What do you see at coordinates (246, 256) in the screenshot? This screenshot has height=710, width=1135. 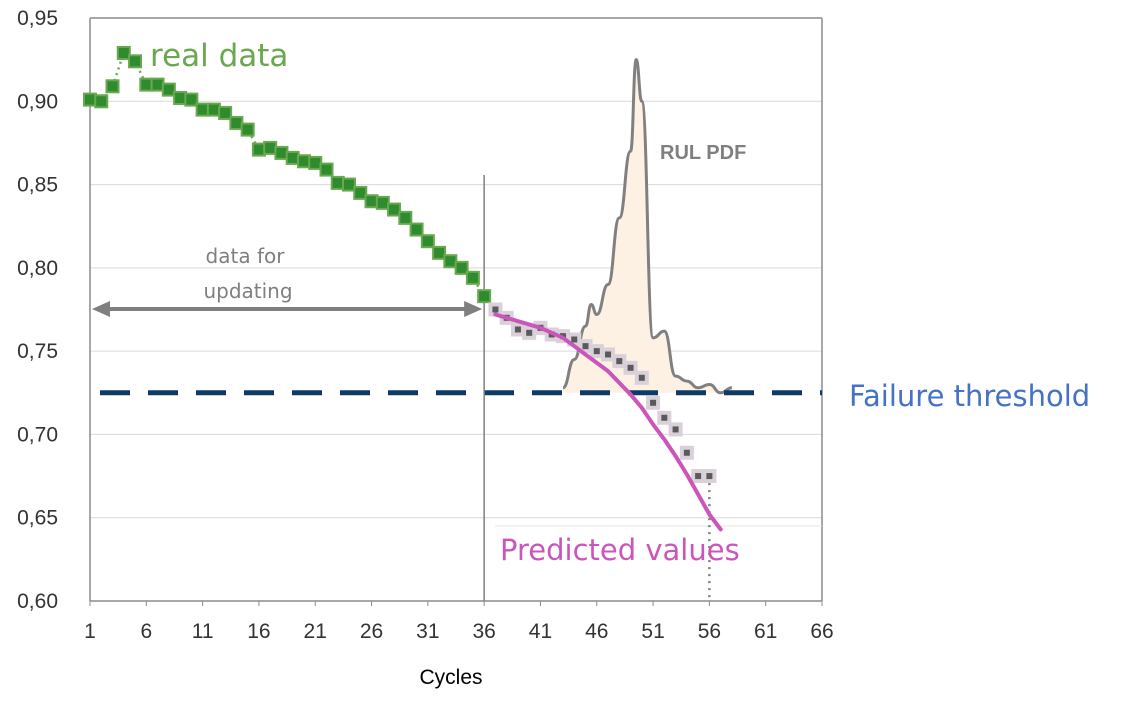 I see `data-for-updating-label-line1: data for` at bounding box center [246, 256].